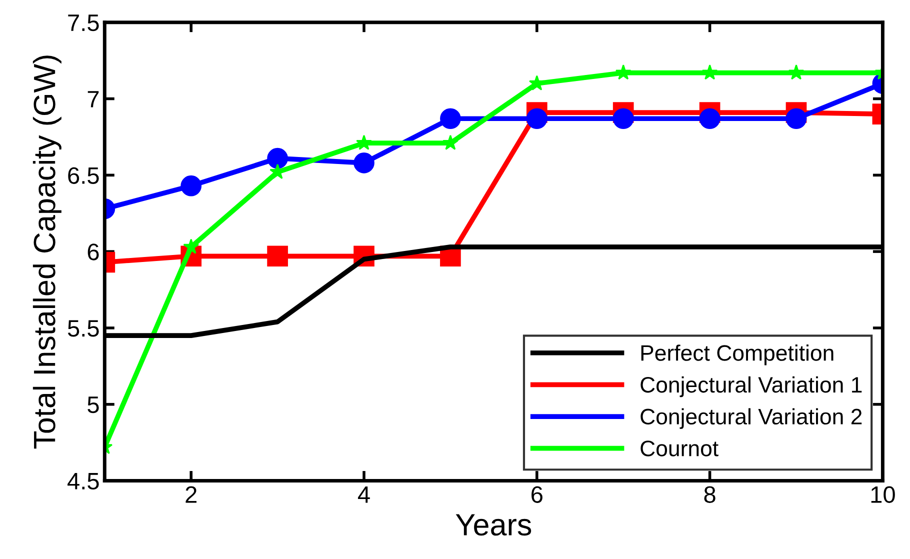 Image resolution: width=910 pixels, height=559 pixels. What do you see at coordinates (83, 481) in the screenshot?
I see `y-tick-label: 4.5` at bounding box center [83, 481].